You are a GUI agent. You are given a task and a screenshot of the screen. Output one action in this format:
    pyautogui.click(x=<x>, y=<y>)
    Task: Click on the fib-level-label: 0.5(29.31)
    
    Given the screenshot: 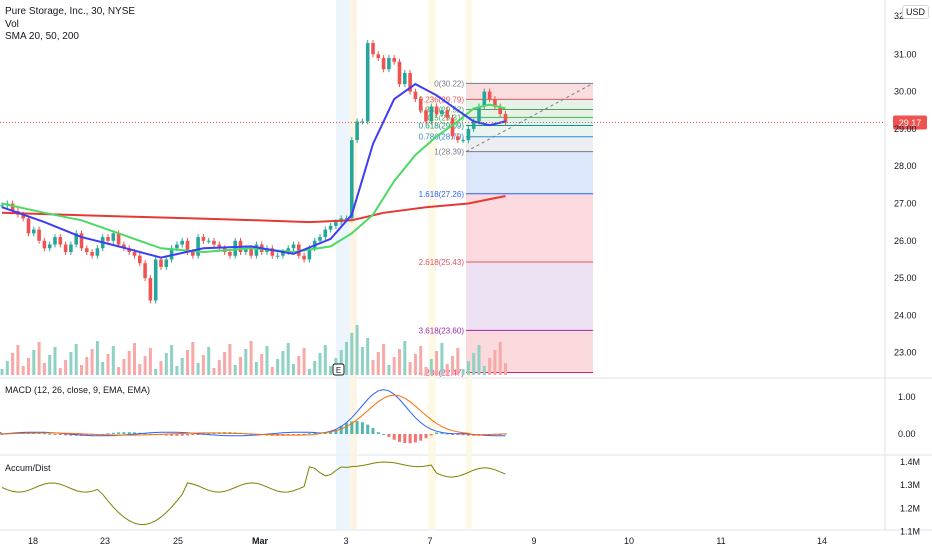 What is the action you would take?
    pyautogui.click(x=446, y=117)
    